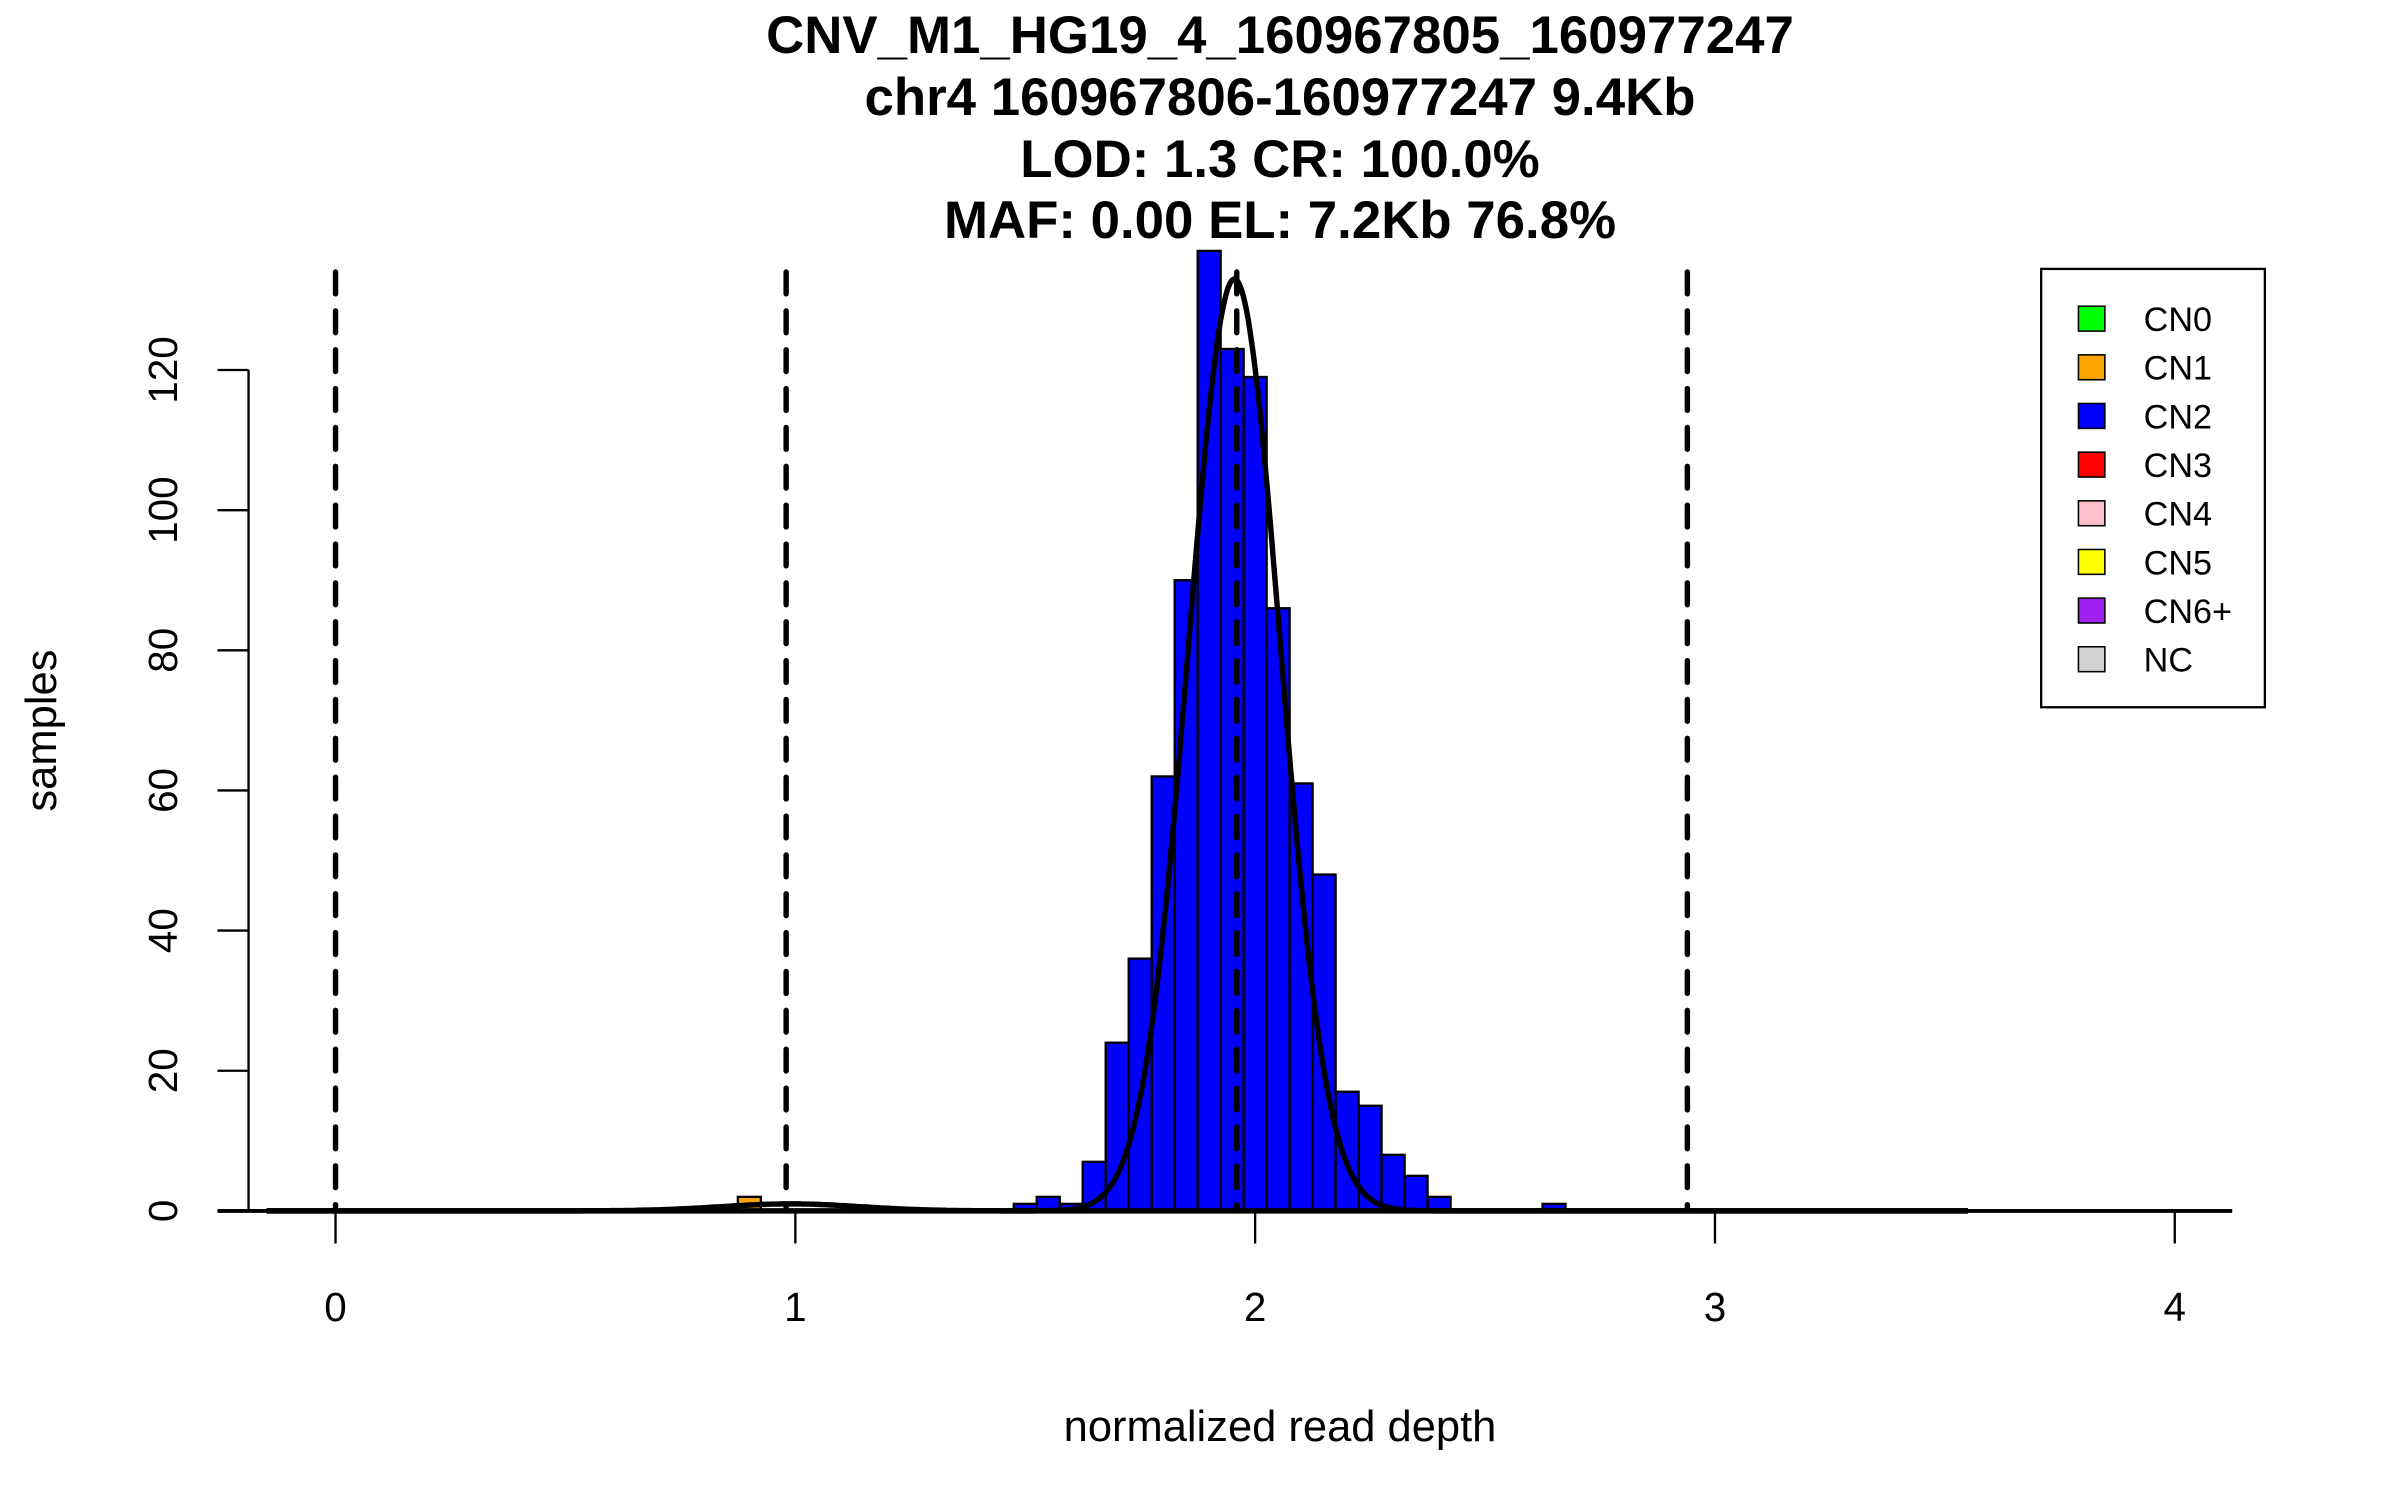 This screenshot has width=2400, height=1500. What do you see at coordinates (163, 1070) in the screenshot?
I see `y-tick-label: 20` at bounding box center [163, 1070].